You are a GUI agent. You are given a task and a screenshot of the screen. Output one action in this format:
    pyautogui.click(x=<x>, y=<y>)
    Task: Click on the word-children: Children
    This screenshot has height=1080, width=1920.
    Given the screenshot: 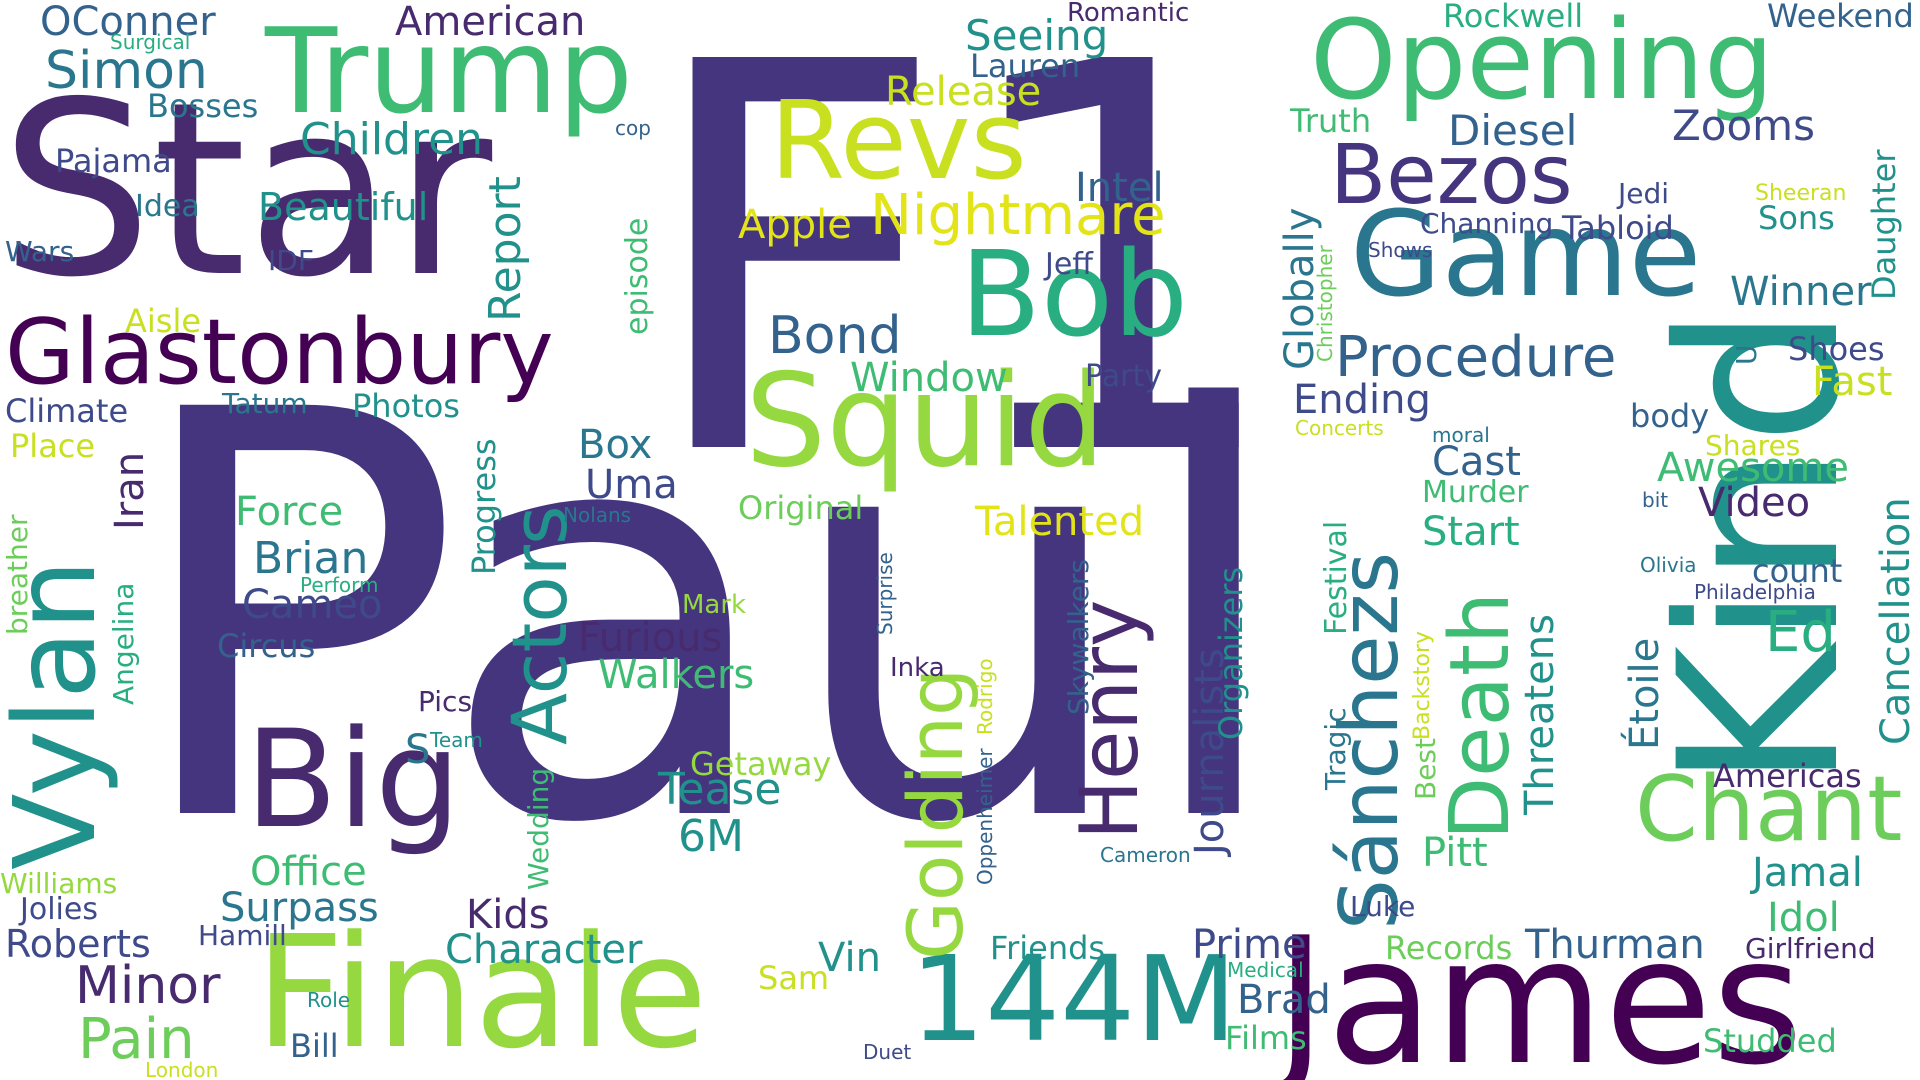 What is the action you would take?
    pyautogui.click(x=392, y=139)
    